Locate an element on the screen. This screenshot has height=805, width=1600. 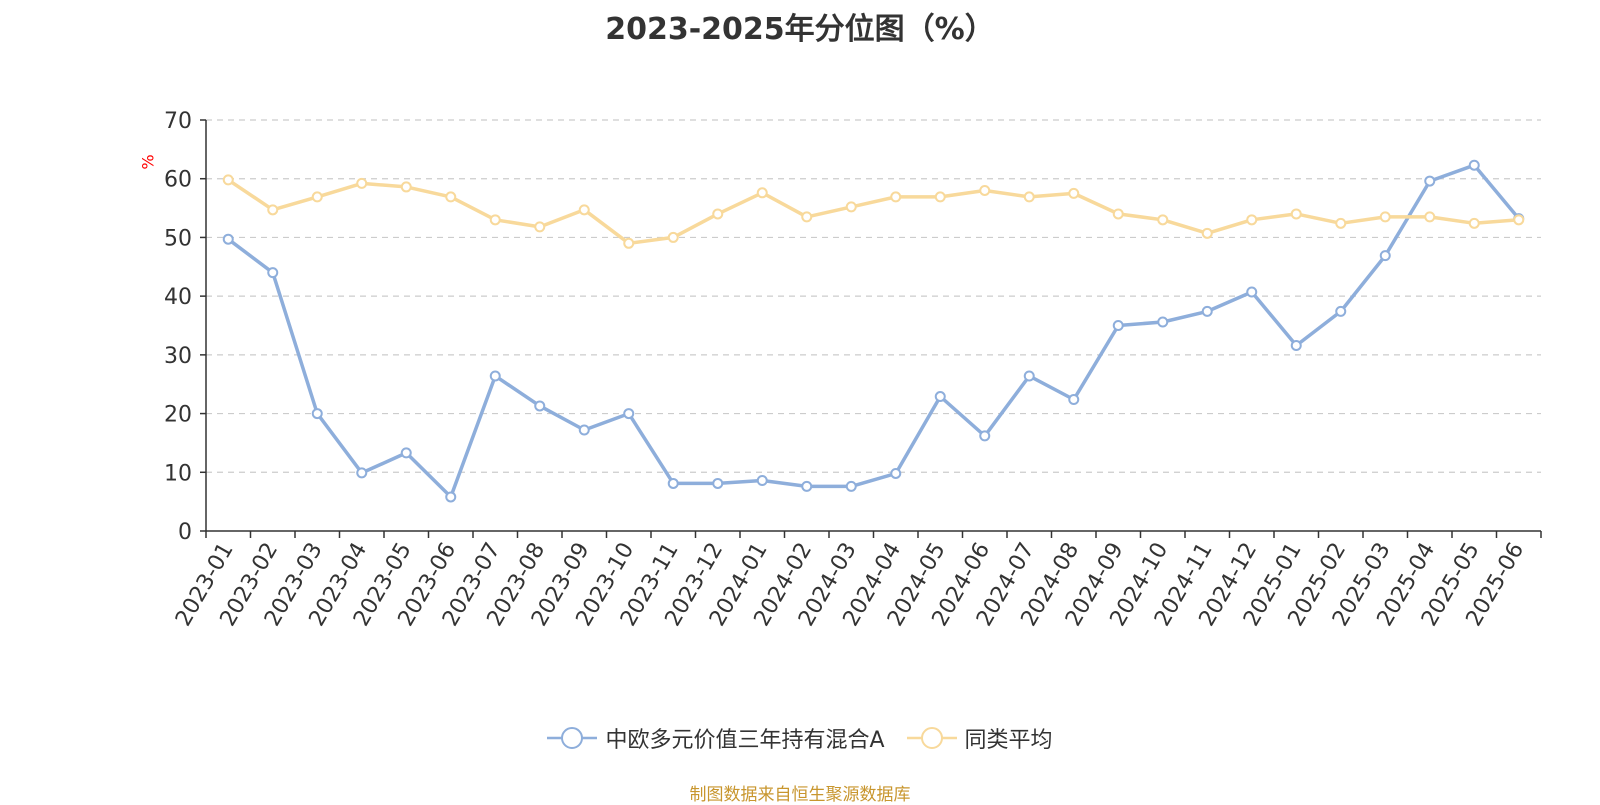
legend: 中欧多元价值三年持有混合A 同类平均 is located at coordinates (800, 738).